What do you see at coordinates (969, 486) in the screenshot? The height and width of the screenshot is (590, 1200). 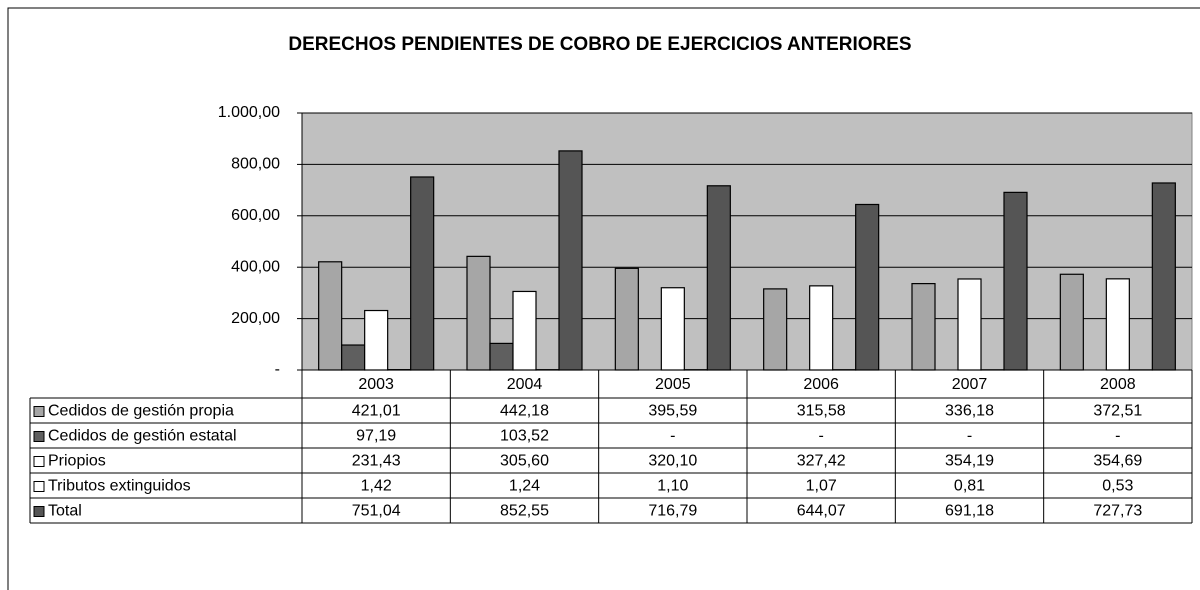 I see `table-value: 0,81` at bounding box center [969, 486].